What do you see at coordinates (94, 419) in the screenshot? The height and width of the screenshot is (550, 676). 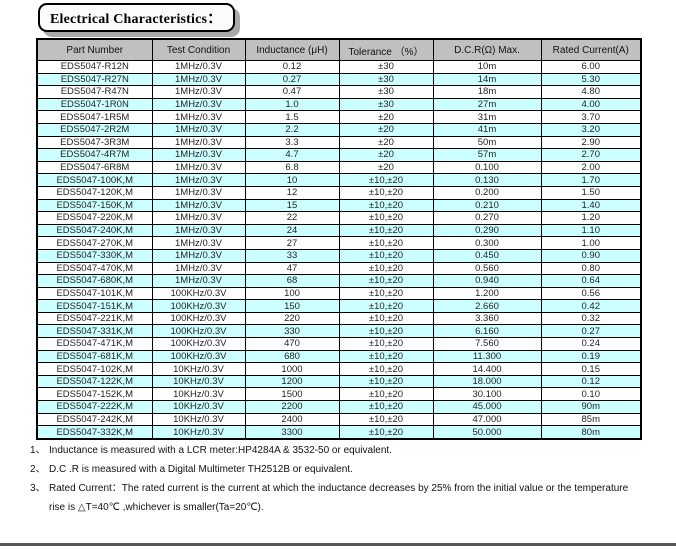 I see `table-cell: EDS5047-242K,M` at bounding box center [94, 419].